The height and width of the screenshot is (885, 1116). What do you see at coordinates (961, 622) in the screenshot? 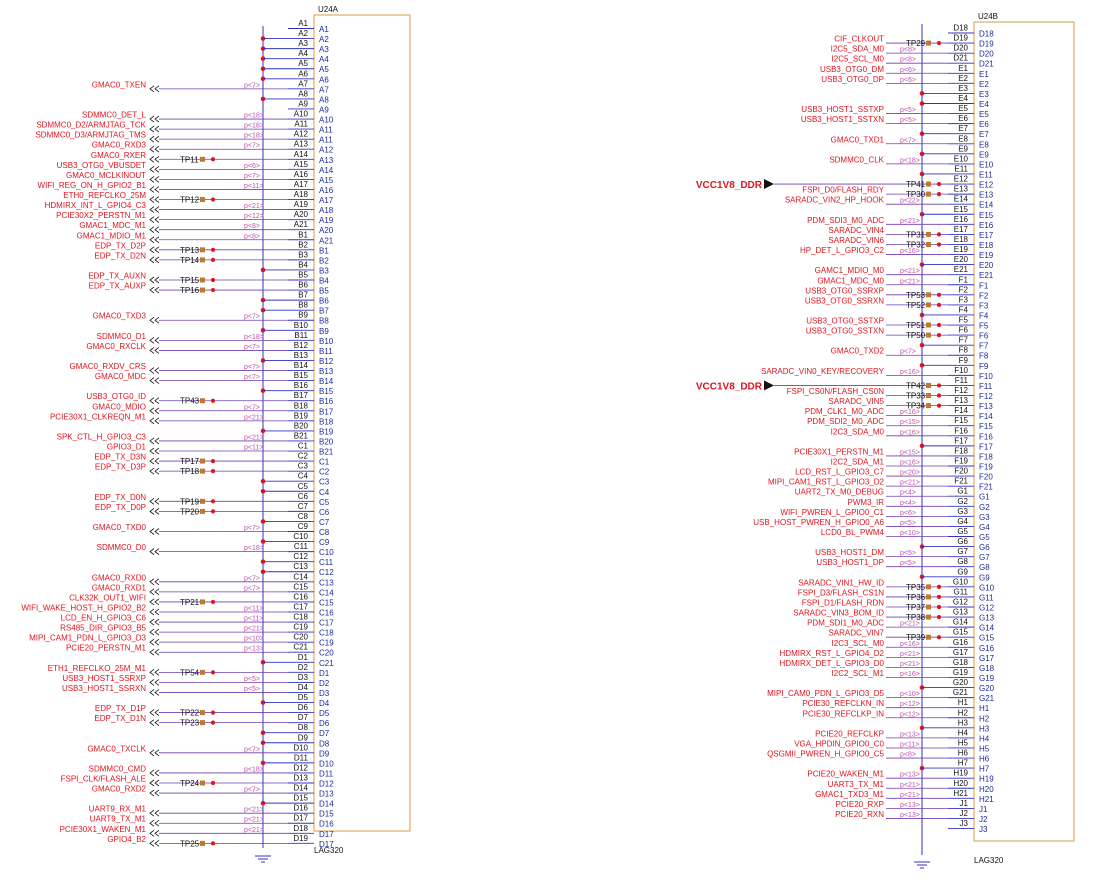
I see `pin-number: G14` at bounding box center [961, 622].